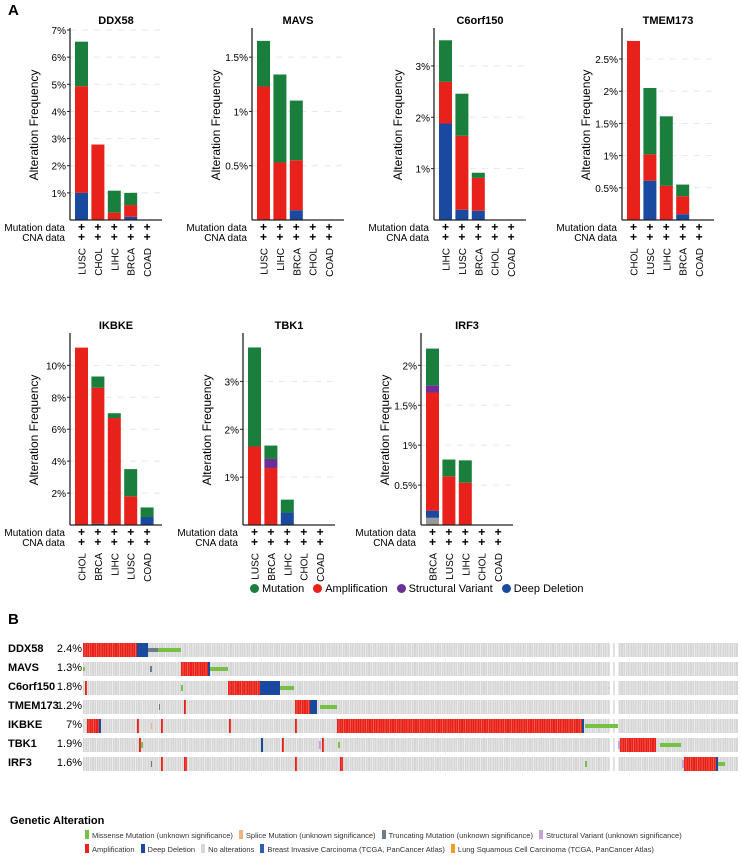  Describe the element at coordinates (225, 238) in the screenshot. I see `cna-data-label: CNA data` at that location.